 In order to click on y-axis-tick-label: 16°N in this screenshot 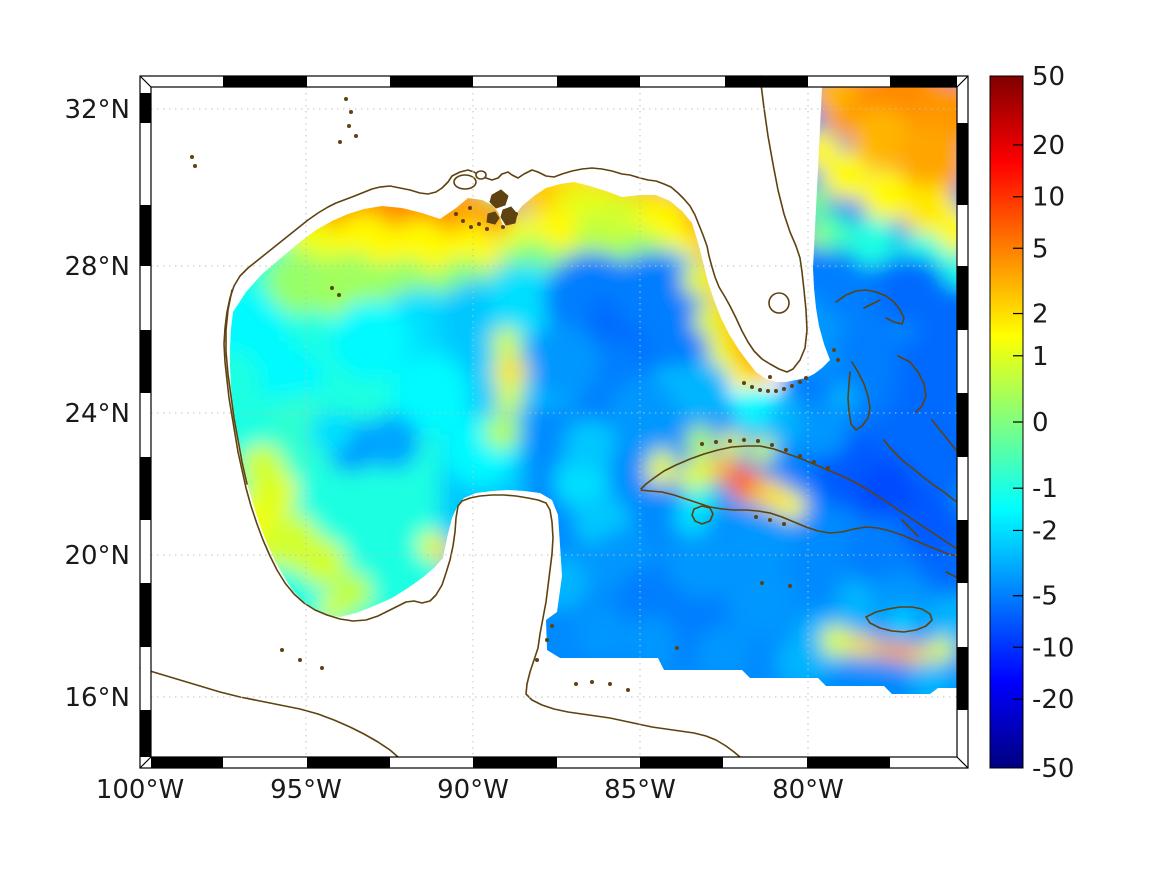, I will do `click(97, 698)`.